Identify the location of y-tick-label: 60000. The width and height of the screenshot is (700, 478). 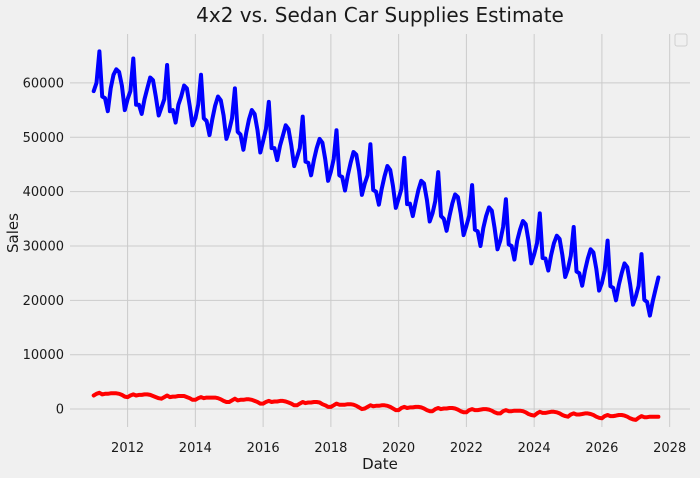
(43, 83).